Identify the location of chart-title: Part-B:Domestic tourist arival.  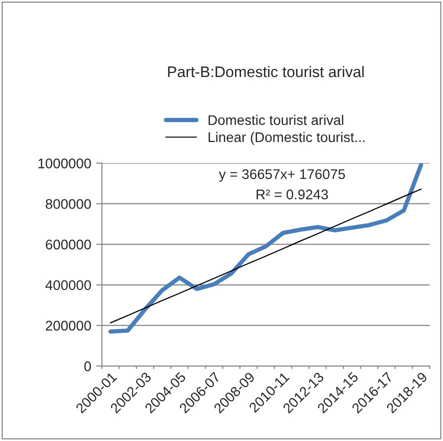
(266, 72).